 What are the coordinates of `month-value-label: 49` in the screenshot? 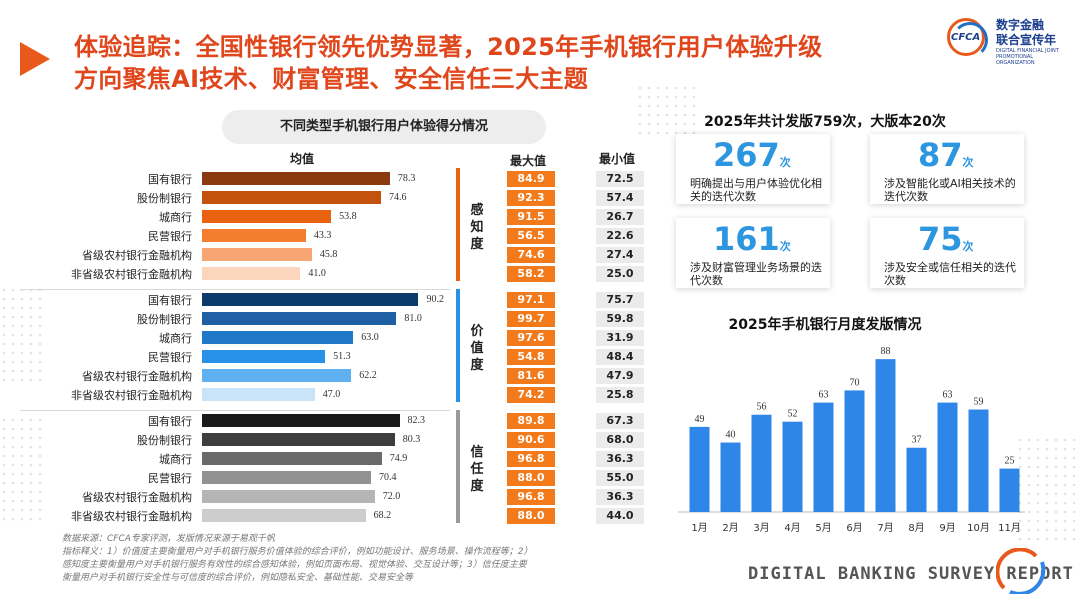 It's located at (700, 419).